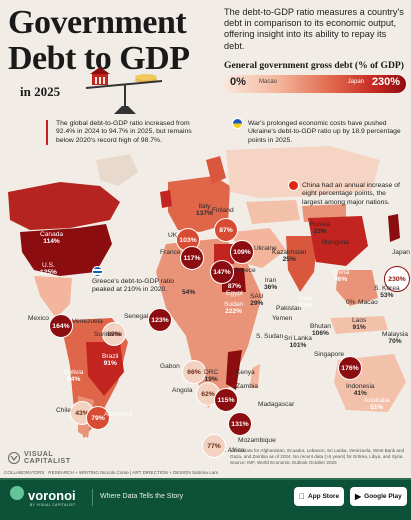 The image size is (411, 520). What do you see at coordinates (303, 172) in the screenshot?
I see `russia-shape` at bounding box center [303, 172].